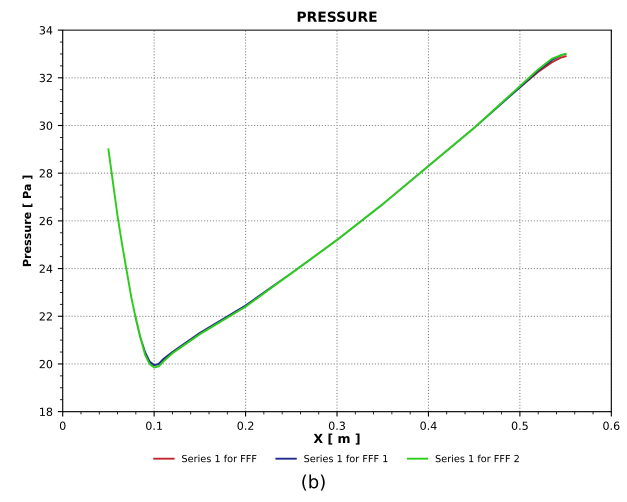  What do you see at coordinates (46, 268) in the screenshot?
I see `y-tick-label: 24` at bounding box center [46, 268].